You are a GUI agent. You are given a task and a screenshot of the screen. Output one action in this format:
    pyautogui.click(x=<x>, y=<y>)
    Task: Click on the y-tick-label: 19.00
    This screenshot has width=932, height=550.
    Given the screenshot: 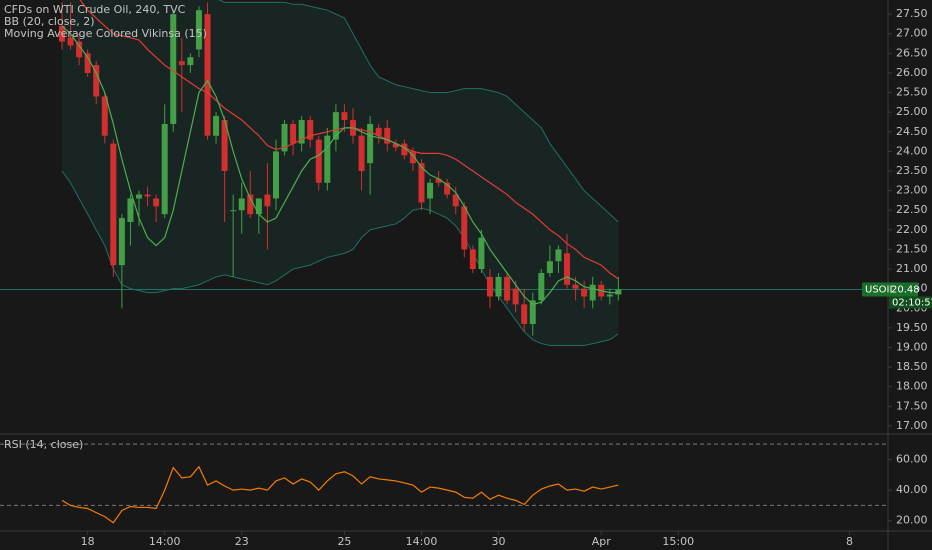 What is the action you would take?
    pyautogui.click(x=912, y=346)
    